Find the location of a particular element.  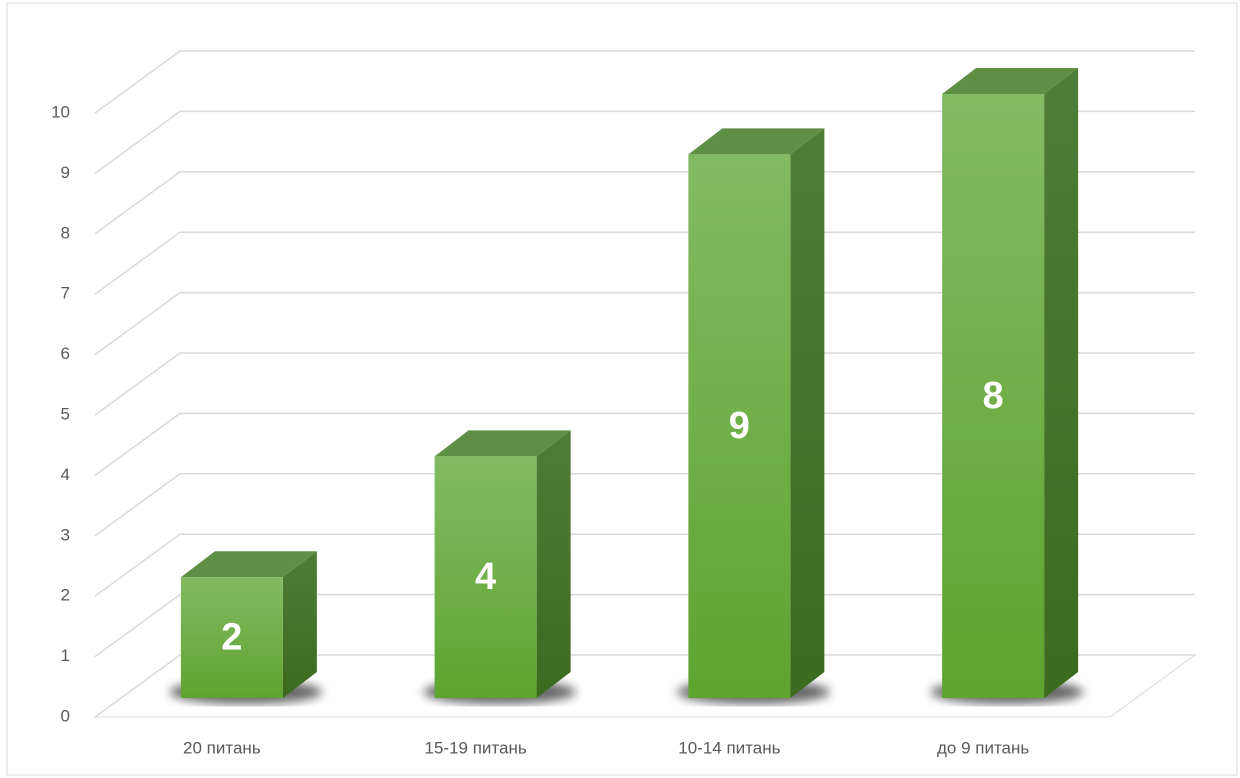

y-tick-label: 0 is located at coordinates (65, 715).